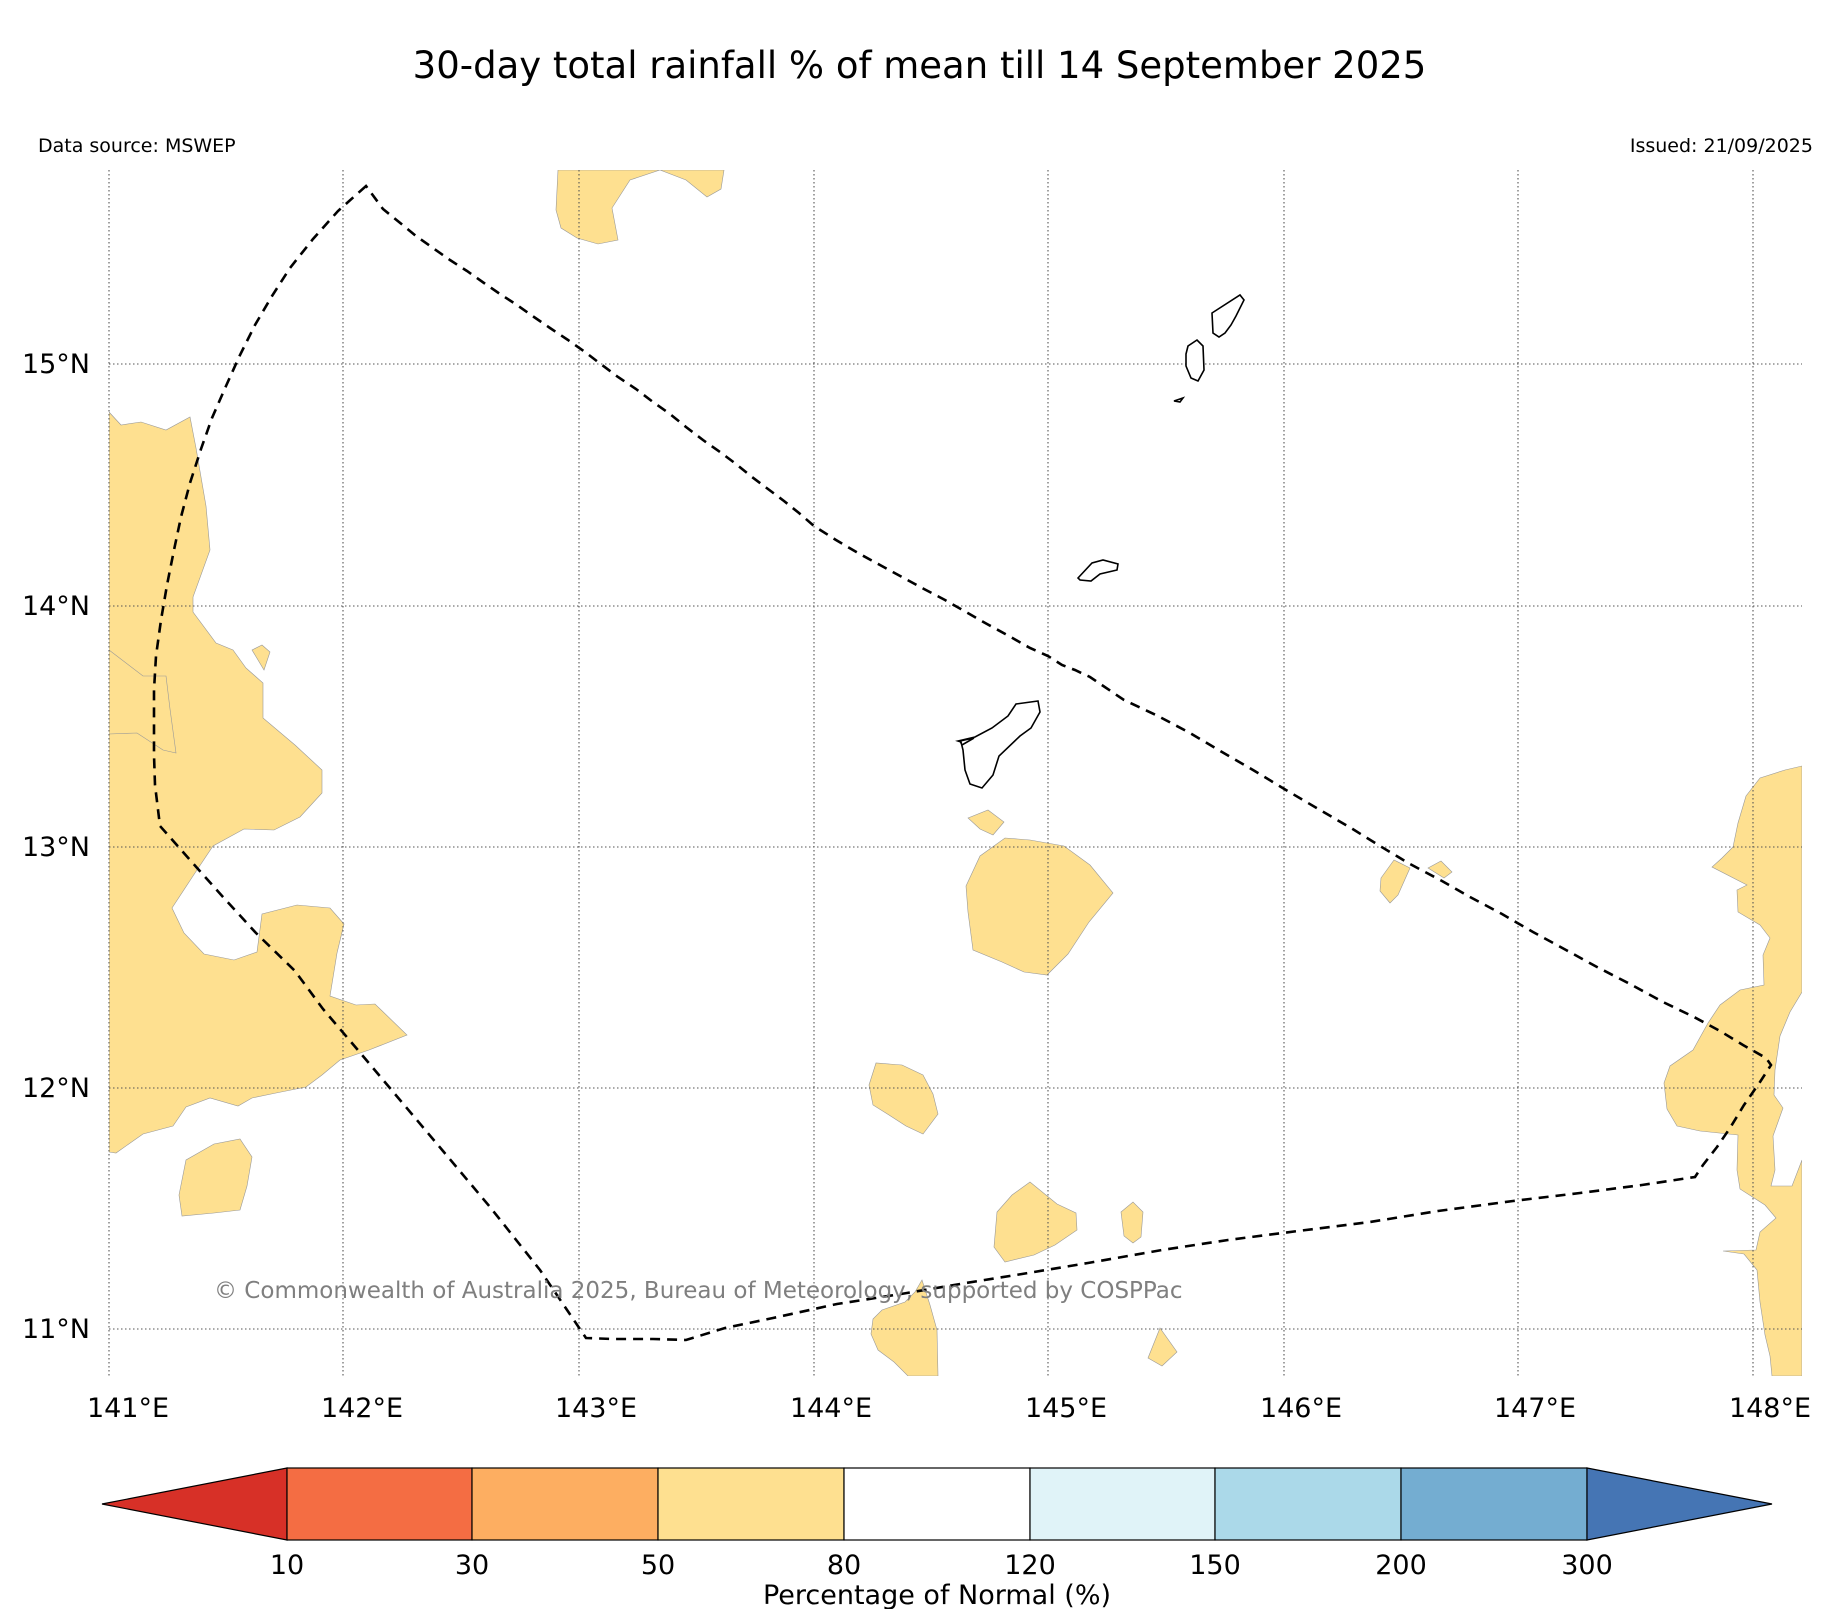 Image resolution: width=1839 pixels, height=1609 pixels. What do you see at coordinates (287, 1565) in the screenshot?
I see `colorbar-tick-10: 10` at bounding box center [287, 1565].